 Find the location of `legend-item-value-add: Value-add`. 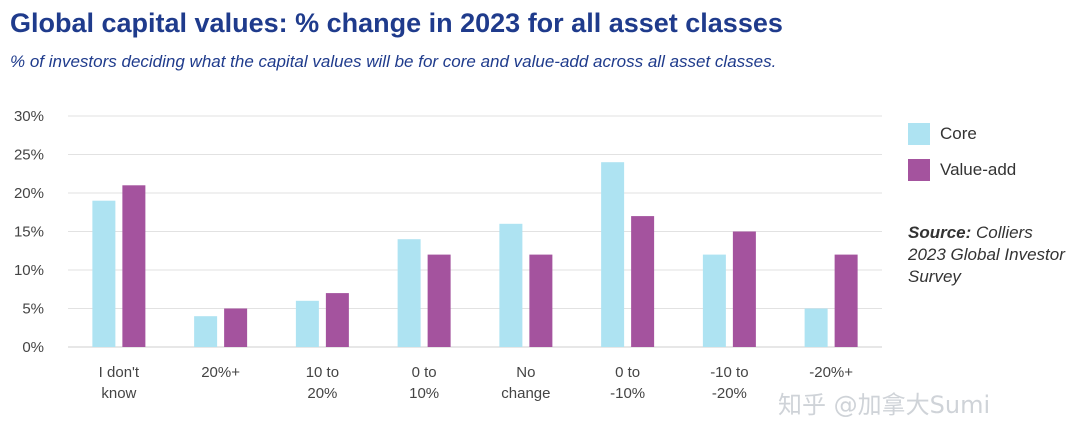

legend-item-value-add: Value-add is located at coordinates (962, 170).